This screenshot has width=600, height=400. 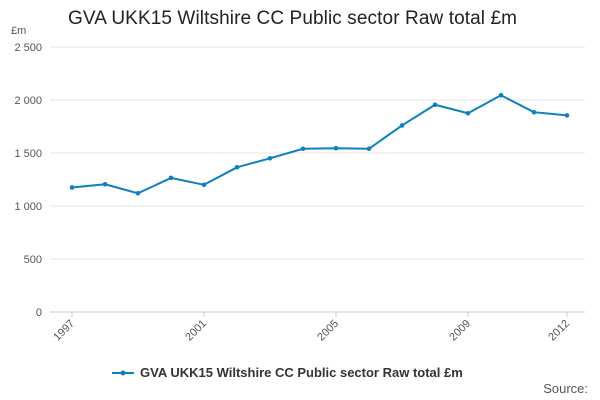 What do you see at coordinates (28, 207) in the screenshot?
I see `y-tick-label: 1 000` at bounding box center [28, 207].